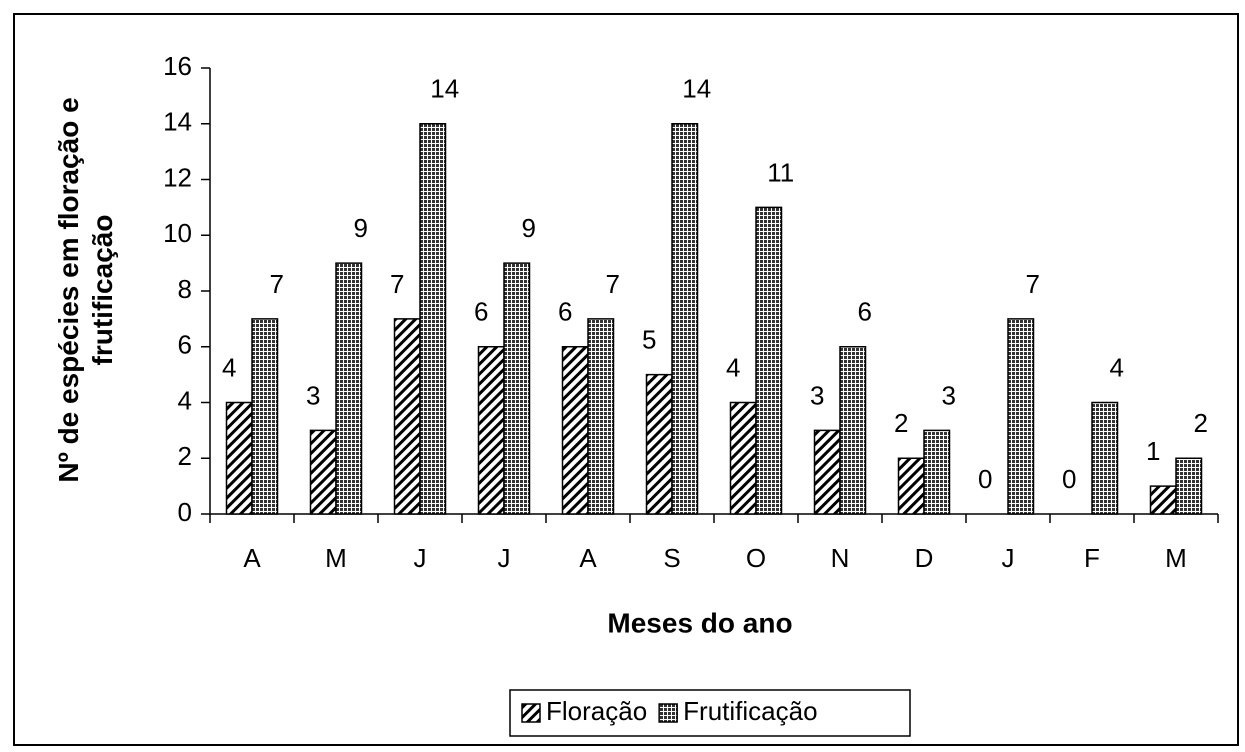 Image resolution: width=1245 pixels, height=752 pixels. What do you see at coordinates (1092, 558) in the screenshot?
I see `x-tick-label: F` at bounding box center [1092, 558].